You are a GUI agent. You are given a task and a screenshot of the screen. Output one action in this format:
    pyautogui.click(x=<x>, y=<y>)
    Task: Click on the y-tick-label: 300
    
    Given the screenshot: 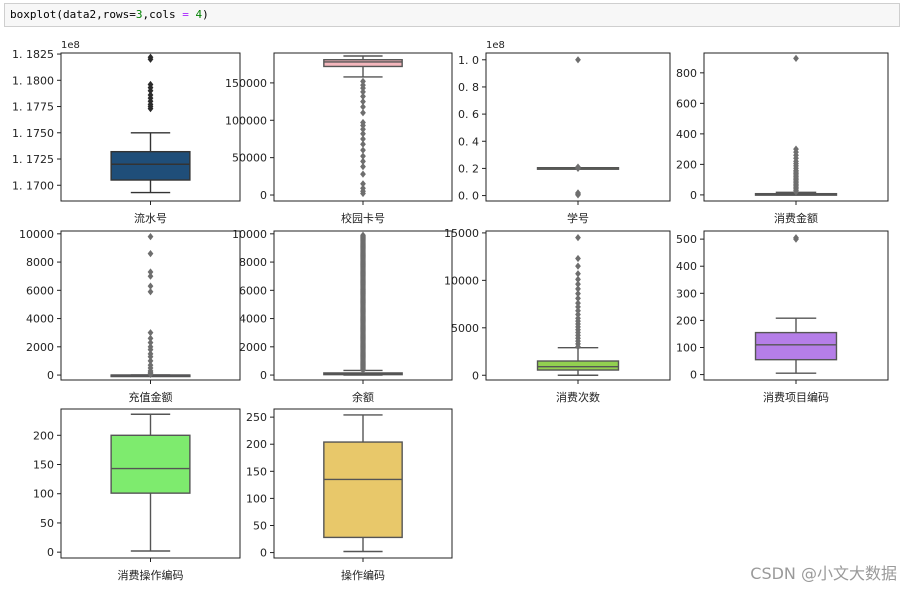 What is the action you would take?
    pyautogui.click(x=686, y=293)
    